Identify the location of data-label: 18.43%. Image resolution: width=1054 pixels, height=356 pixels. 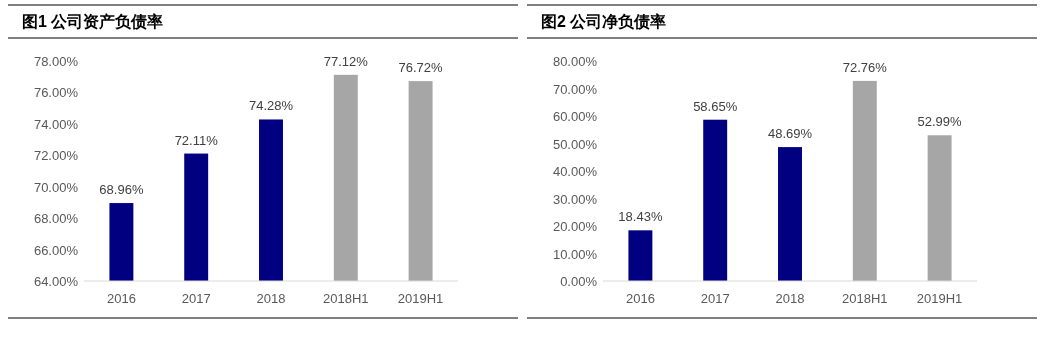
(640, 217).